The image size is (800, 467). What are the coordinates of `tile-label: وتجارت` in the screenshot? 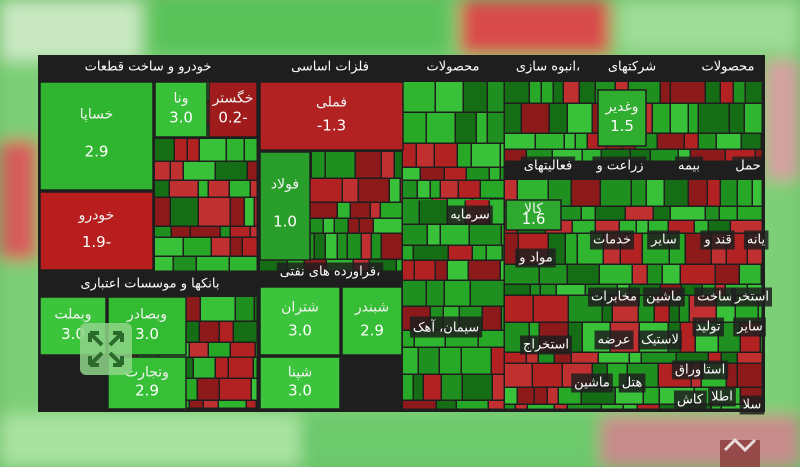 It's located at (147, 373).